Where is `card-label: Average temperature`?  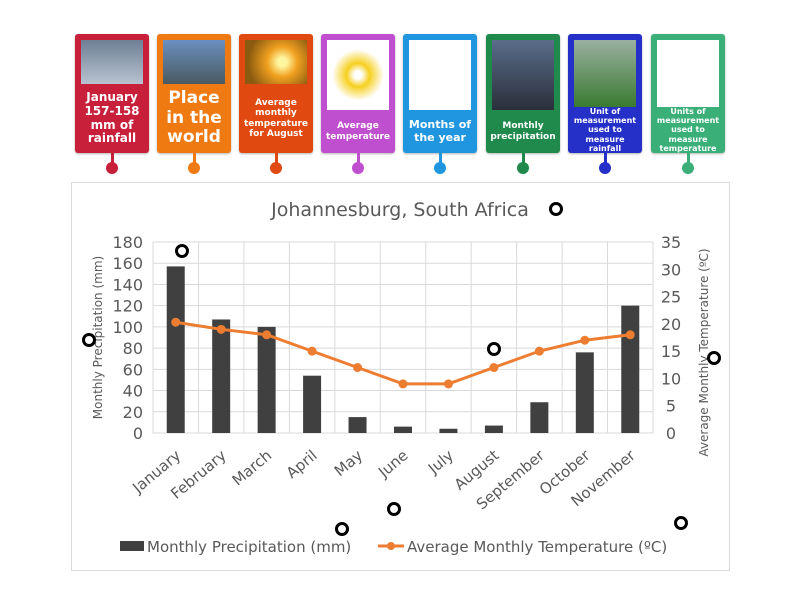 card-label: Average temperature is located at coordinates (358, 131).